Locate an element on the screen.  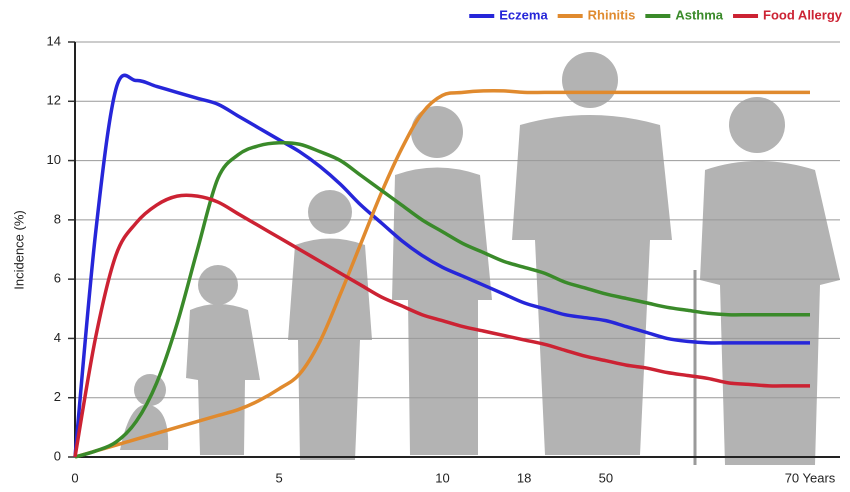
y-tick-label: 6 is located at coordinates (57, 278).